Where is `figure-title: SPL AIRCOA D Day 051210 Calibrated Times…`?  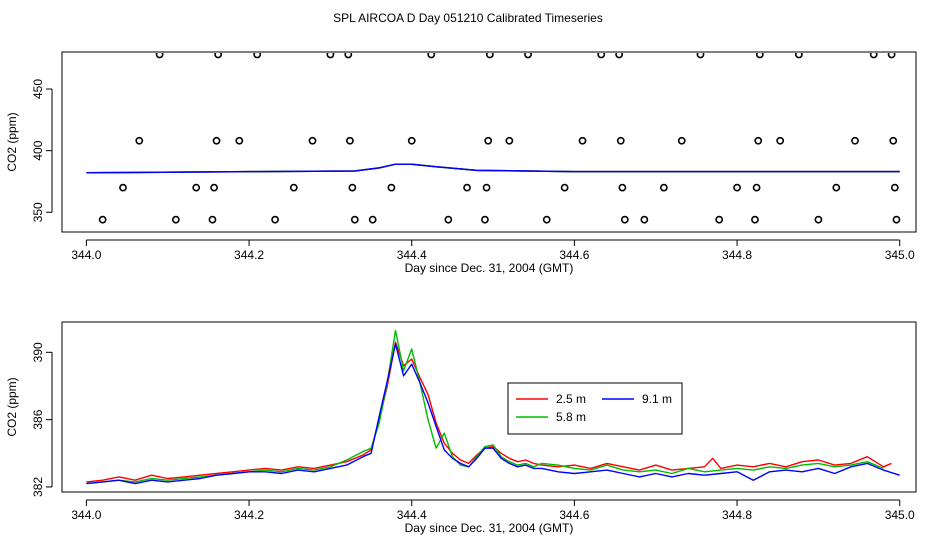 figure-title: SPL AIRCOA D Day 051210 Calibrated Times… is located at coordinates (468, 18).